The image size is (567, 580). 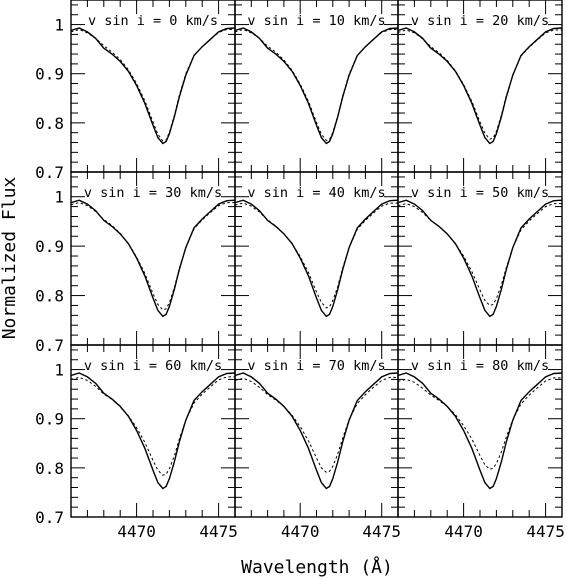 I want to click on panel-6: v sin i = 50 km/s, so click(x=480, y=258).